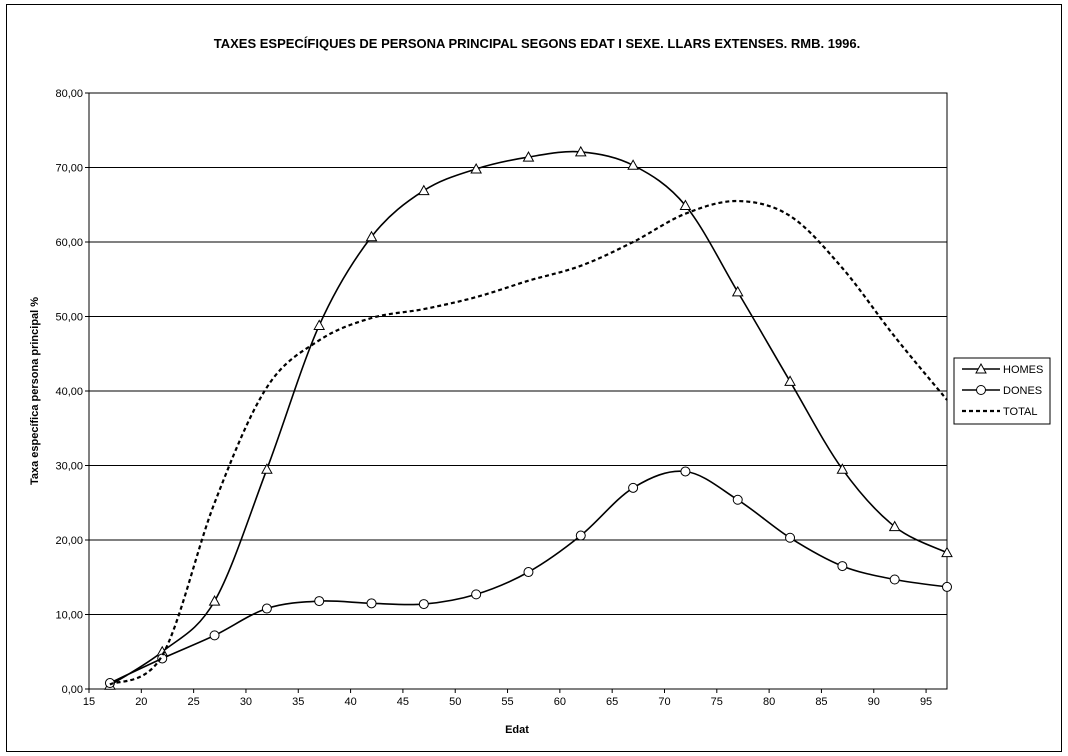  What do you see at coordinates (69, 169) in the screenshot?
I see `y-tick-label: 70,00` at bounding box center [69, 169].